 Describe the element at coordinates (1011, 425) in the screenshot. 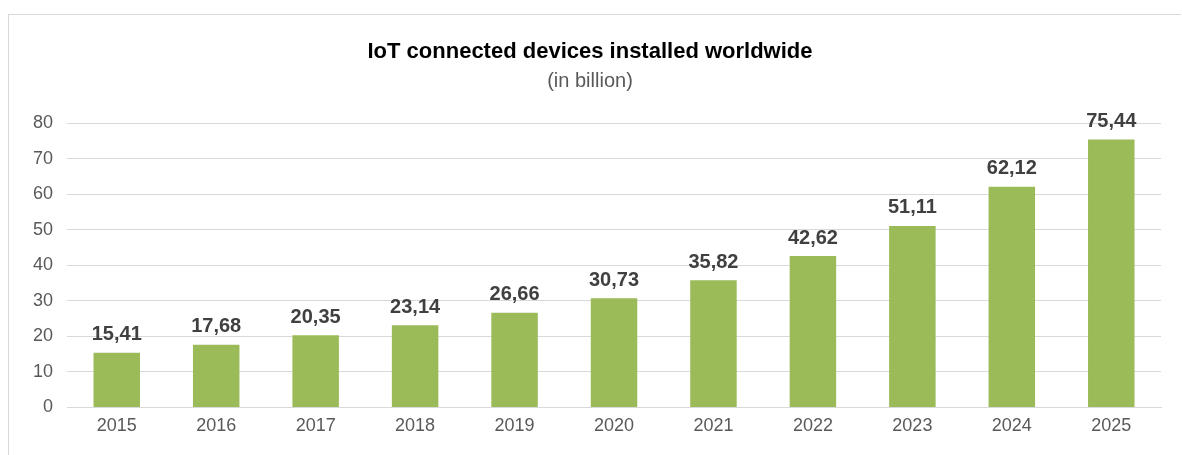

I see `x-tick-label: 2024` at that location.